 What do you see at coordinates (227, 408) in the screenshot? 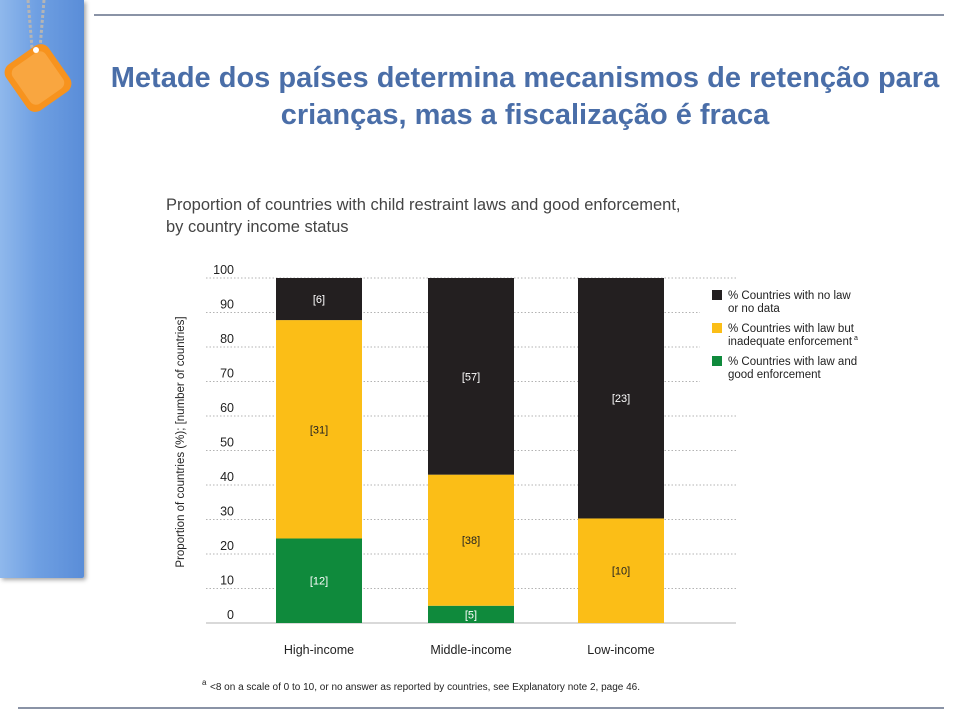
I see `y-tick-label: 60` at bounding box center [227, 408].